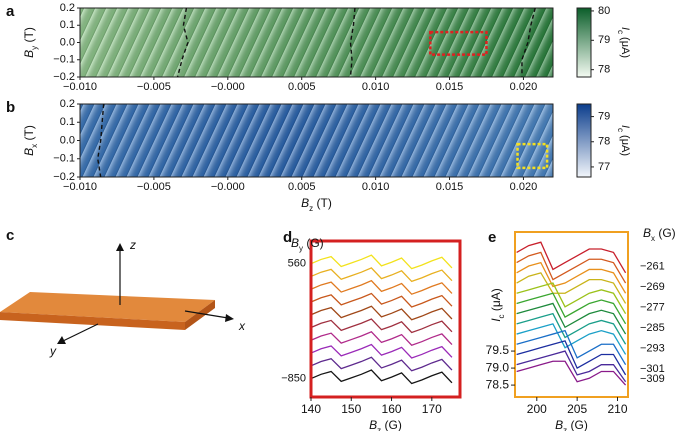 The height and width of the screenshot is (431, 685). What do you see at coordinates (498, 384) in the screenshot?
I see `y-tick-label: 78.5` at bounding box center [498, 384].